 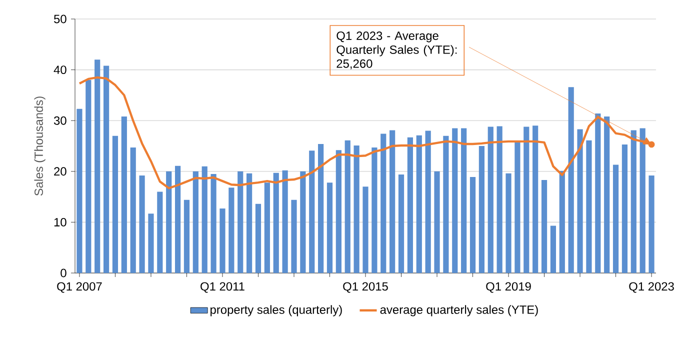 I want to click on annotation: Q1 2023 - Average Quarterly Sales (YTE): 25,260, so click(x=396, y=50).